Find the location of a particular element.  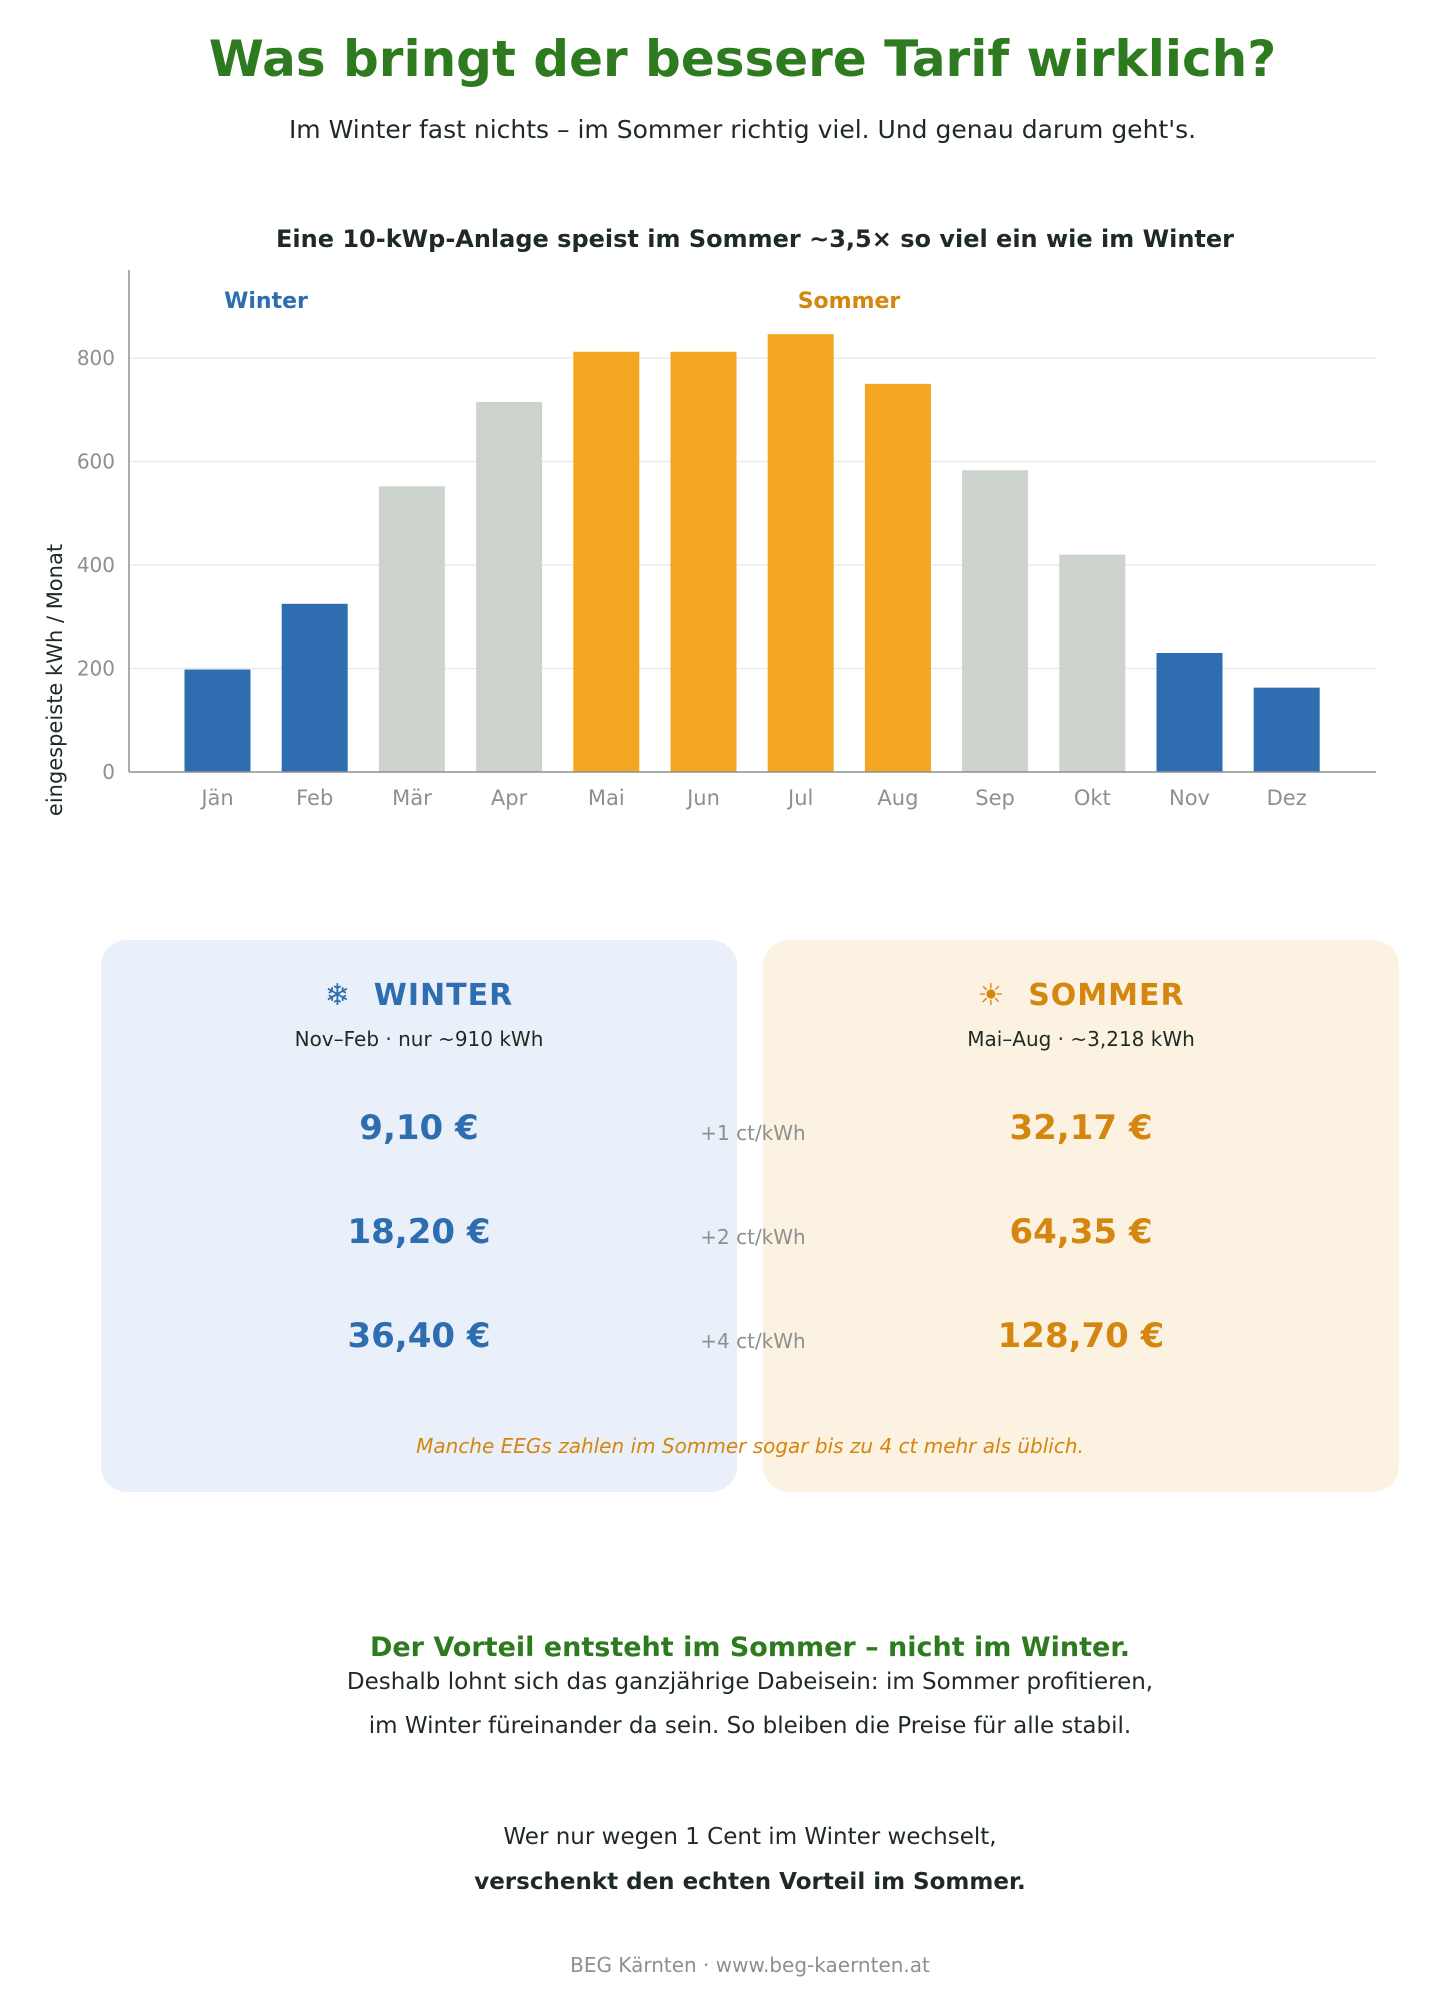

winter-amount-1ct: 9,10 € is located at coordinates (419, 1128).